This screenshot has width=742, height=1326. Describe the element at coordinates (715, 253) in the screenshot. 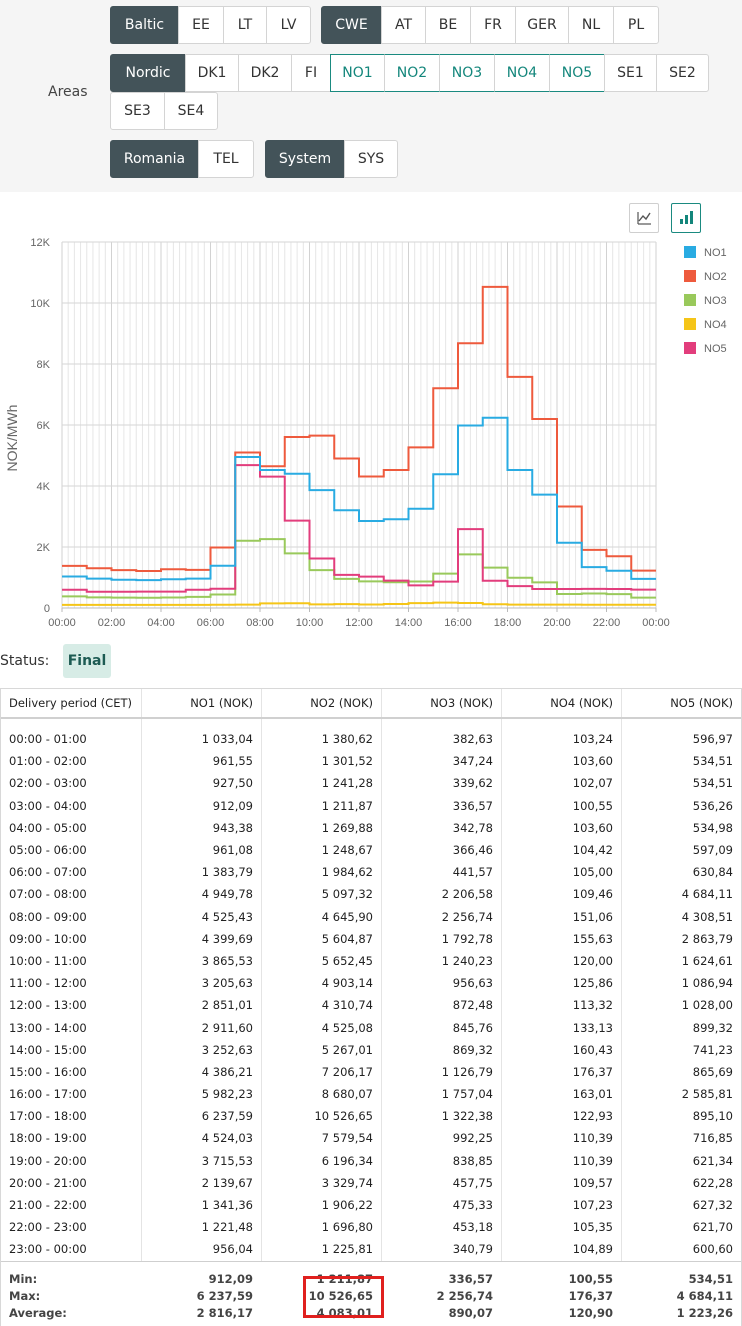

I see `legend-label: NO1` at that location.